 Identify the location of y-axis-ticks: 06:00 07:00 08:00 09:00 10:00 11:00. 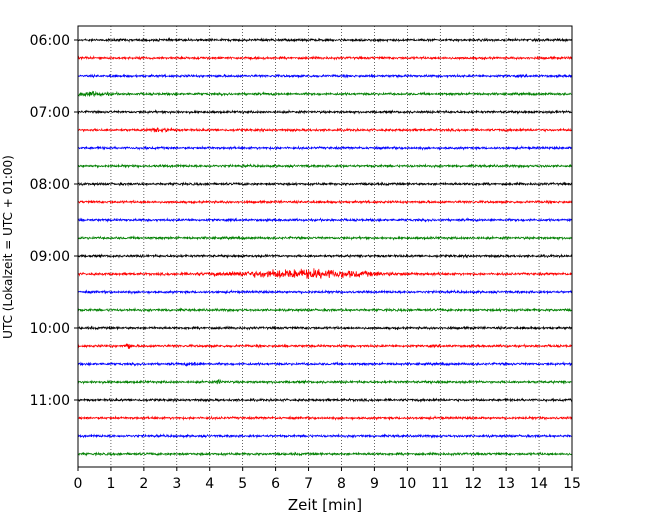
(54, 221).